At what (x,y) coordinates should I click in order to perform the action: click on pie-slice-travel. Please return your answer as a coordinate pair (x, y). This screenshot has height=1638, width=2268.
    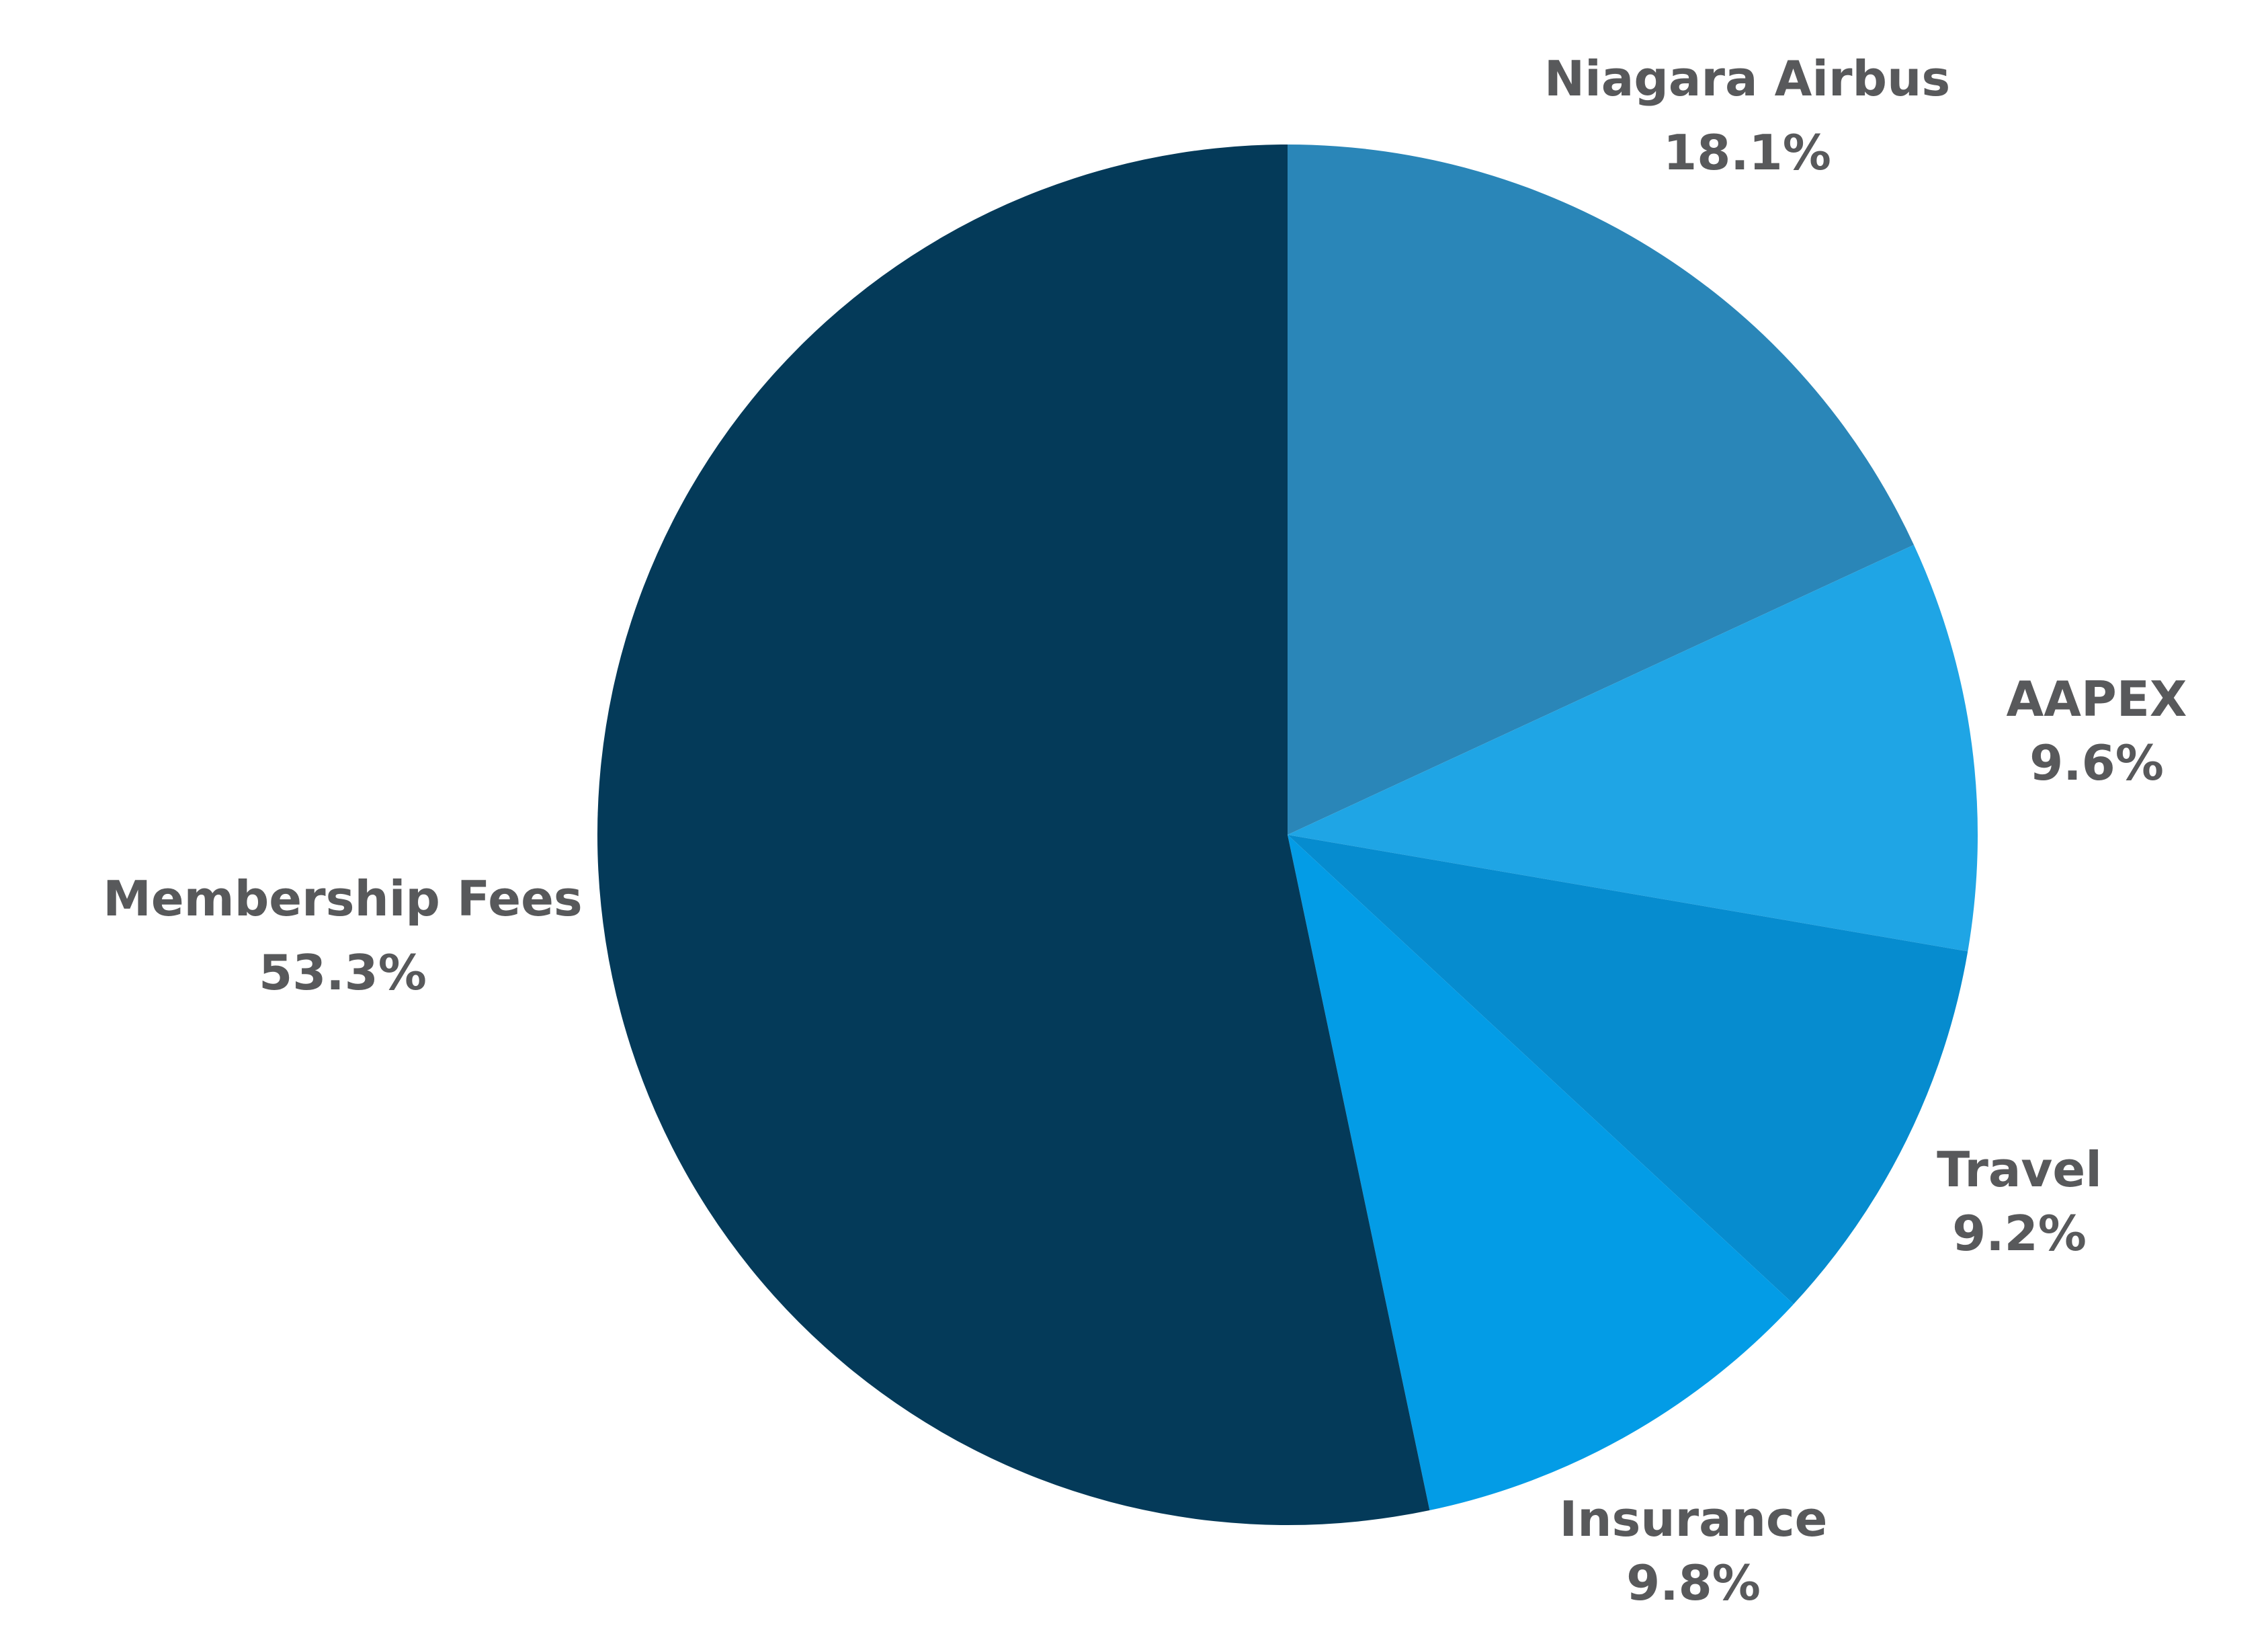
    Looking at the image, I should click on (1628, 1070).